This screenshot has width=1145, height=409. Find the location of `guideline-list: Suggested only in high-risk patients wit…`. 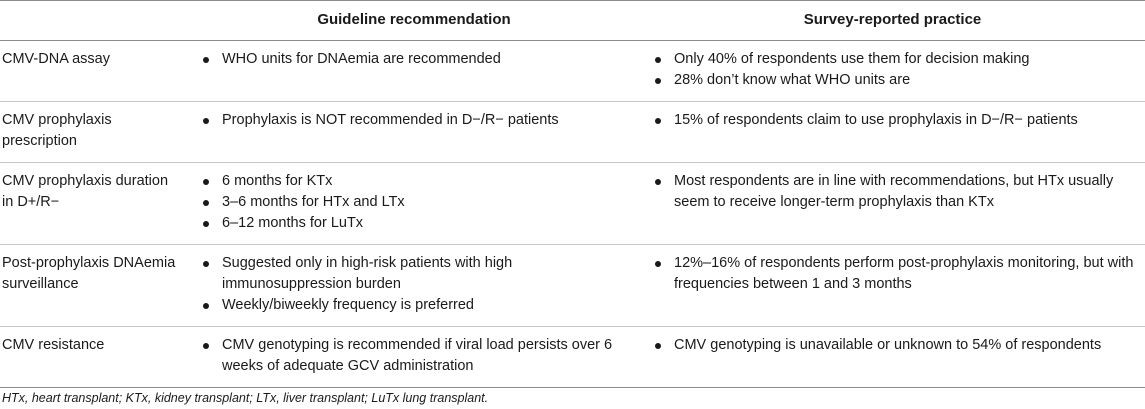

guideline-list: Suggested only in high-risk patients wit… is located at coordinates (413, 284).